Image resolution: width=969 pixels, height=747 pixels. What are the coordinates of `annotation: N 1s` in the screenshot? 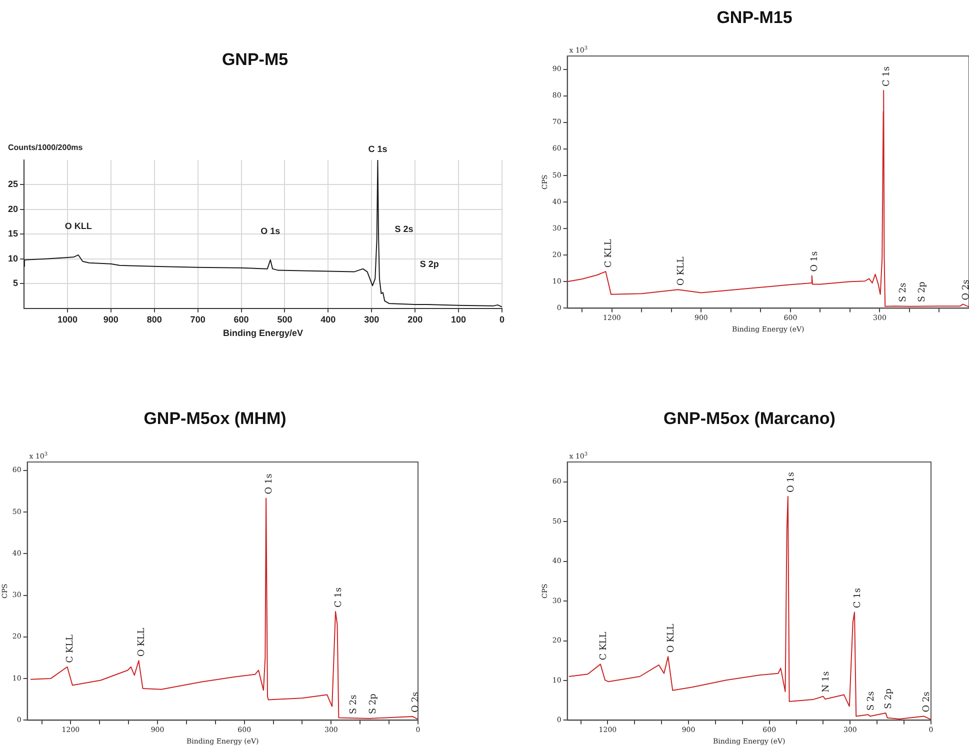 It's located at (827, 681).